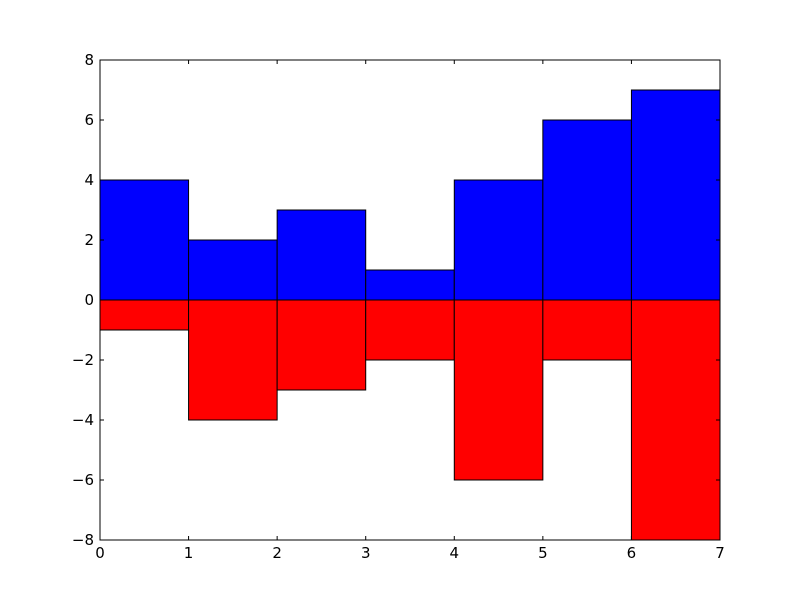 This screenshot has width=800, height=600. What do you see at coordinates (632, 553) in the screenshot?
I see `x-tick-label: 6` at bounding box center [632, 553].